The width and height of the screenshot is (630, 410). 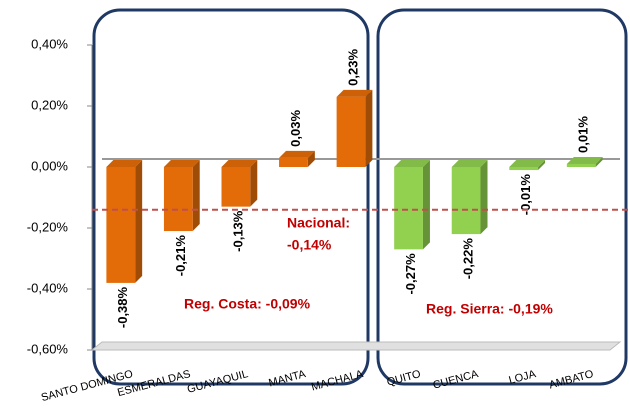 What do you see at coordinates (49, 104) in the screenshot?
I see `y-tick-label: 0,20%` at bounding box center [49, 104].